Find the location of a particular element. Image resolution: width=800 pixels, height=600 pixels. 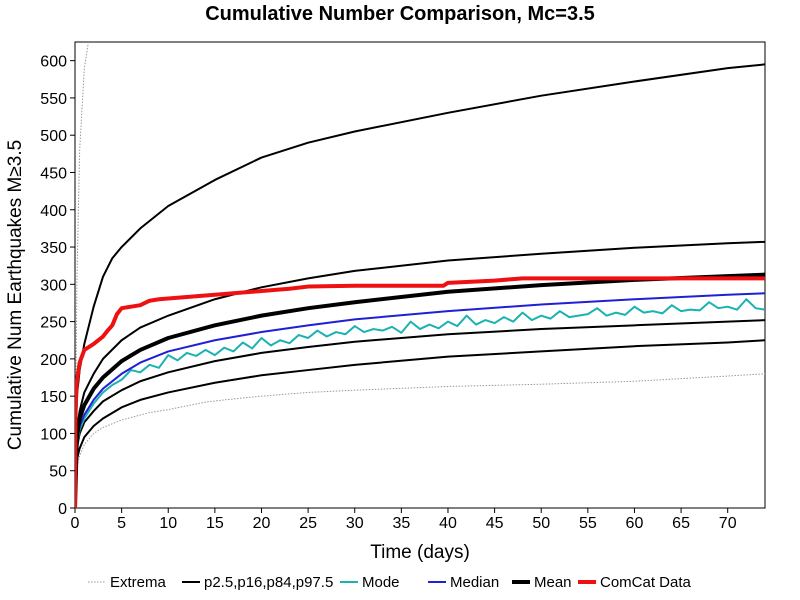

x-tick-label: 45 is located at coordinates (495, 523).